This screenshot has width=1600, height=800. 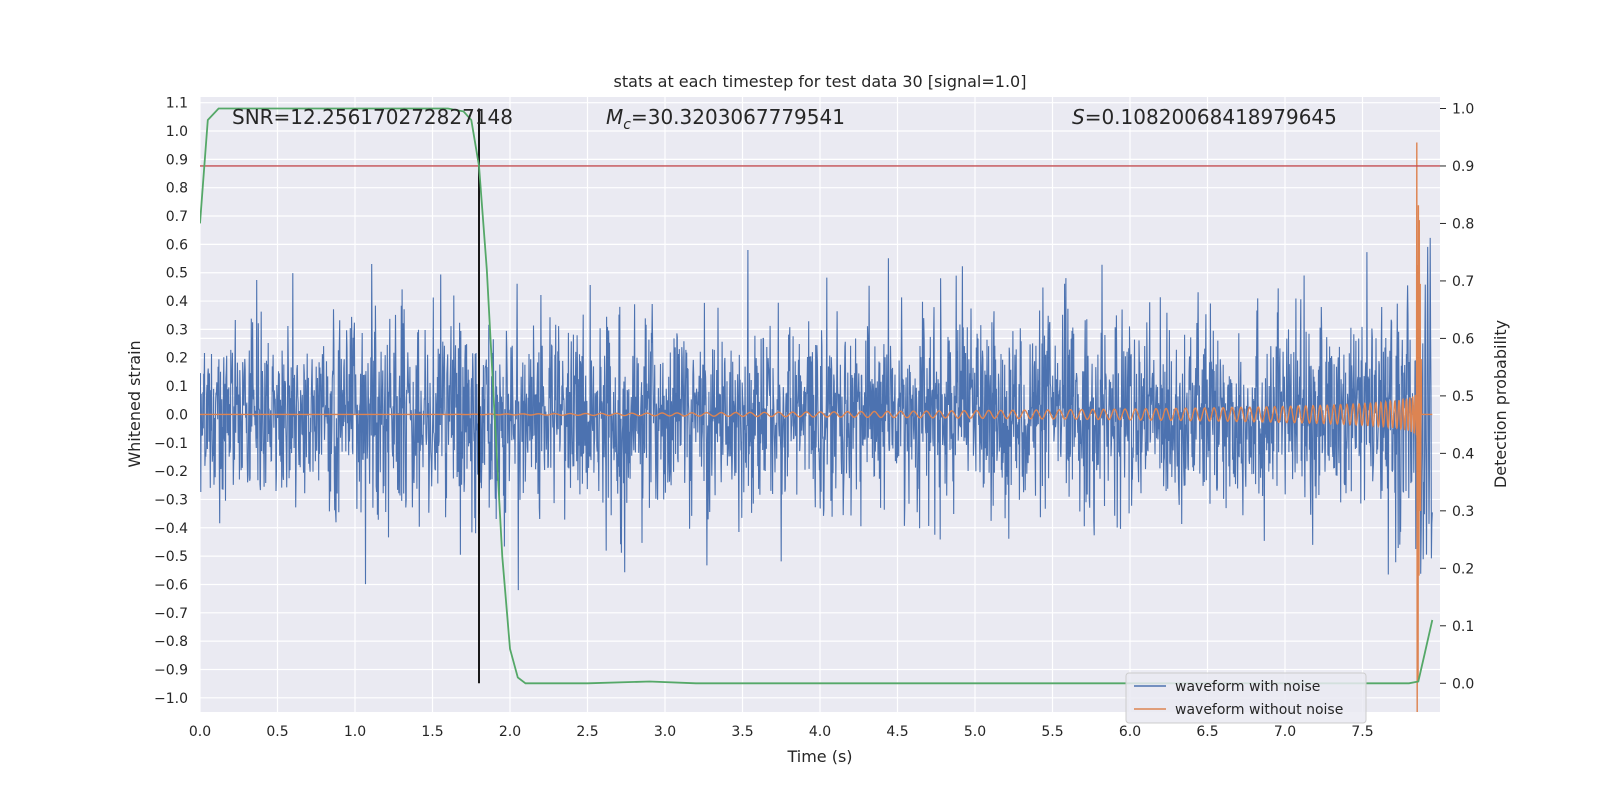 I want to click on y-tick-label: 1.0, so click(x=177, y=132).